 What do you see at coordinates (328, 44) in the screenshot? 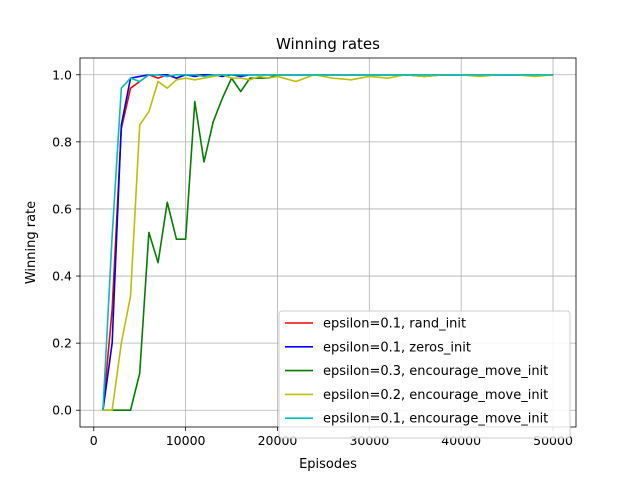
I see `chart-title: Winning rates` at bounding box center [328, 44].